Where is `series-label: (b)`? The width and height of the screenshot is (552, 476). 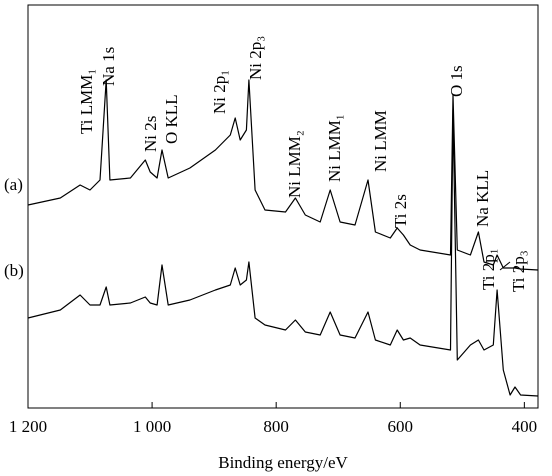 series-label: (b) is located at coordinates (14, 270).